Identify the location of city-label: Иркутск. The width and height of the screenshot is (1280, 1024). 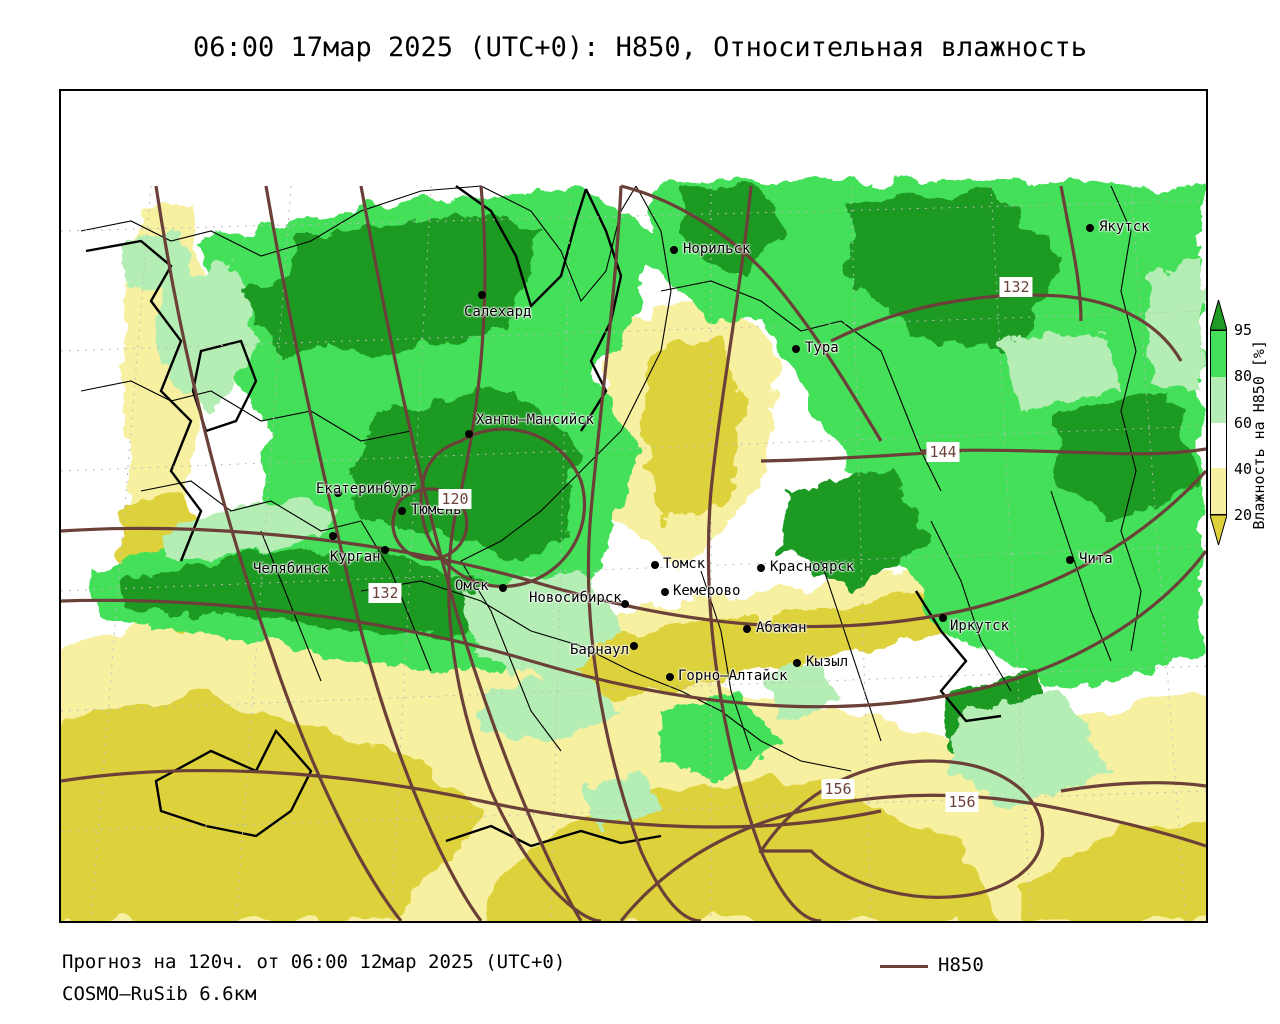
(980, 626).